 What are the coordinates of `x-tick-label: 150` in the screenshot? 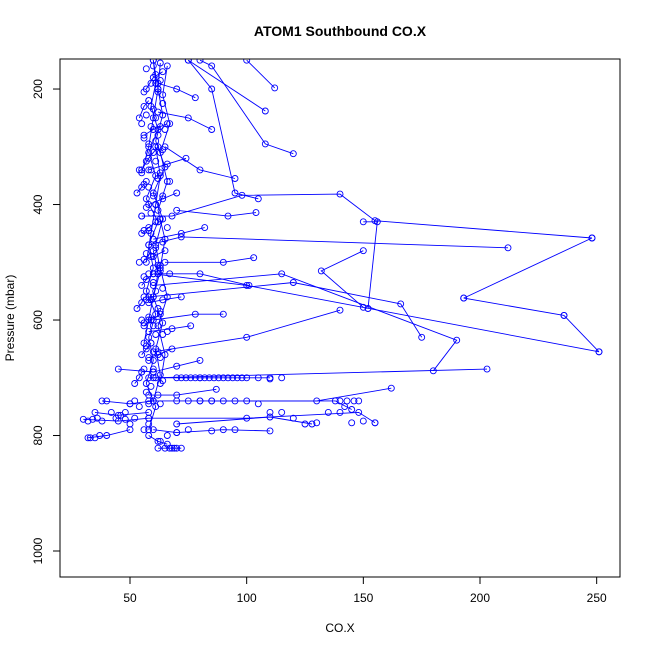 It's located at (363, 598).